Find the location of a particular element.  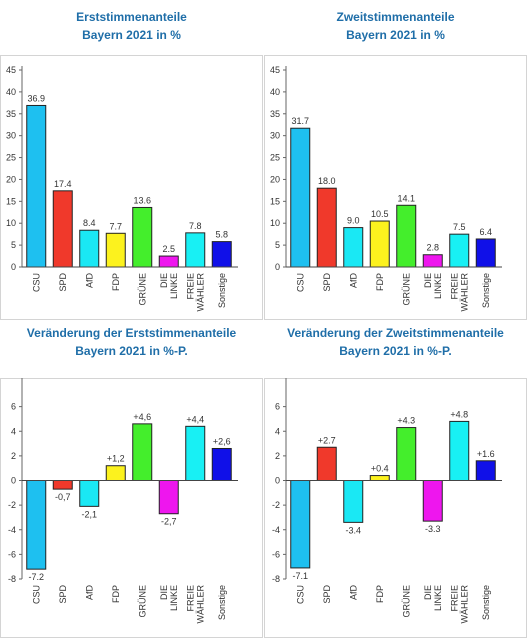

data-label-freie-waehler: 7.5 is located at coordinates (459, 227).